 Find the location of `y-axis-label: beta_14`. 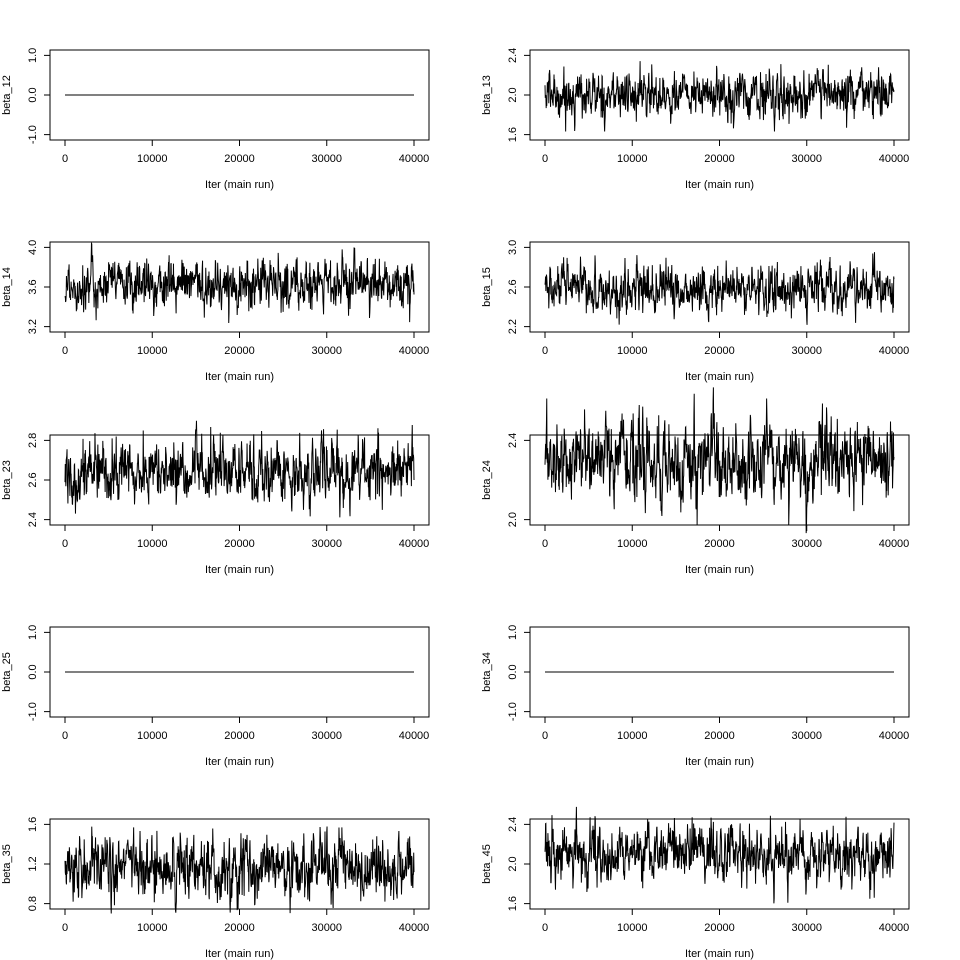

y-axis-label: beta_14 is located at coordinates (7, 287).